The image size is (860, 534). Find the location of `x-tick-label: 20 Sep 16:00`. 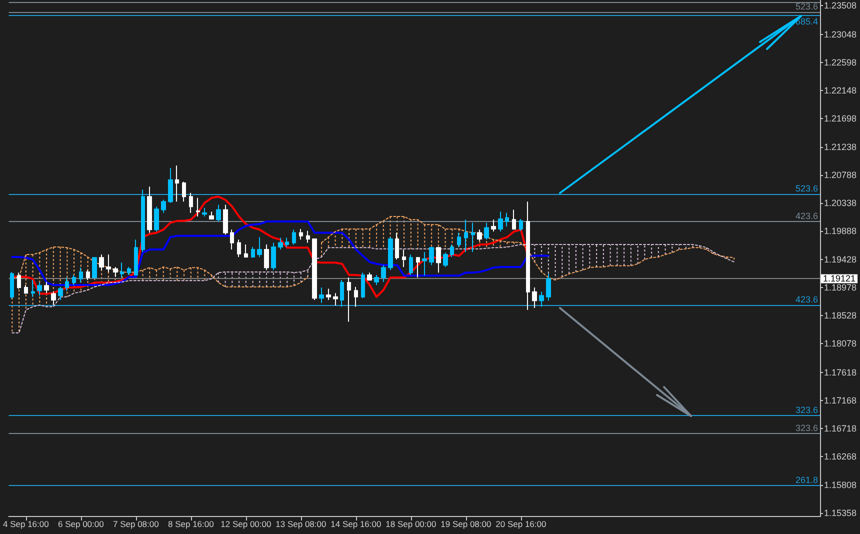

x-tick-label: 20 Sep 16:00 is located at coordinates (521, 524).